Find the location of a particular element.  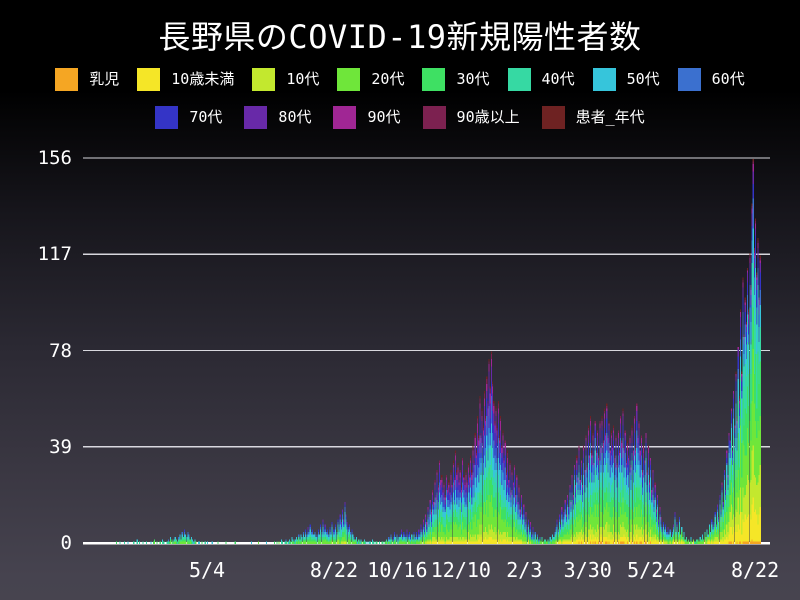

legend-item: 乳児 is located at coordinates (87, 79).